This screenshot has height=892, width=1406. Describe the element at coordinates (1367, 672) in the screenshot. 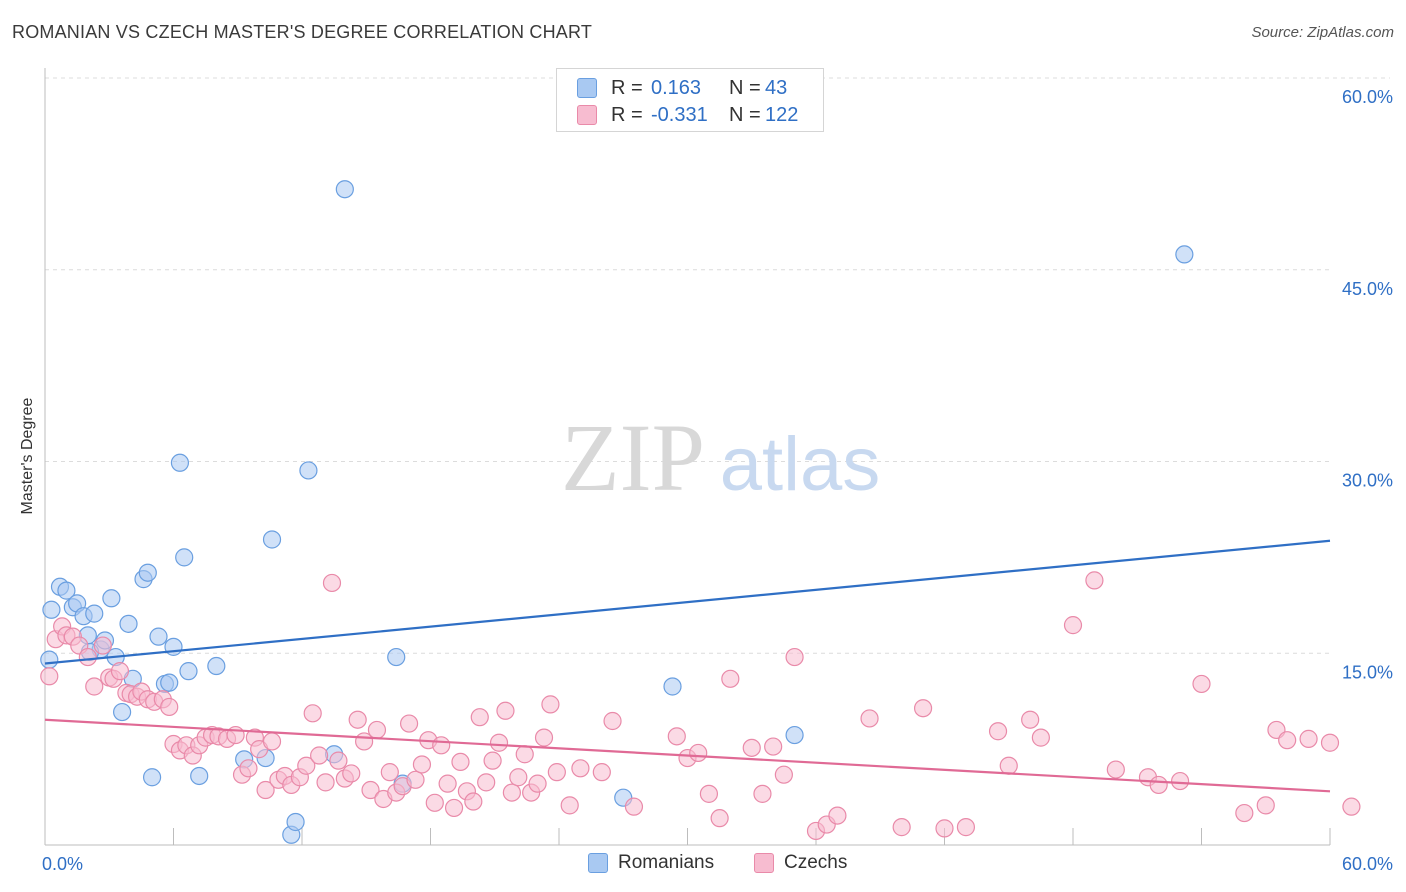

I see `y-tick-label: 15.0%` at that location.